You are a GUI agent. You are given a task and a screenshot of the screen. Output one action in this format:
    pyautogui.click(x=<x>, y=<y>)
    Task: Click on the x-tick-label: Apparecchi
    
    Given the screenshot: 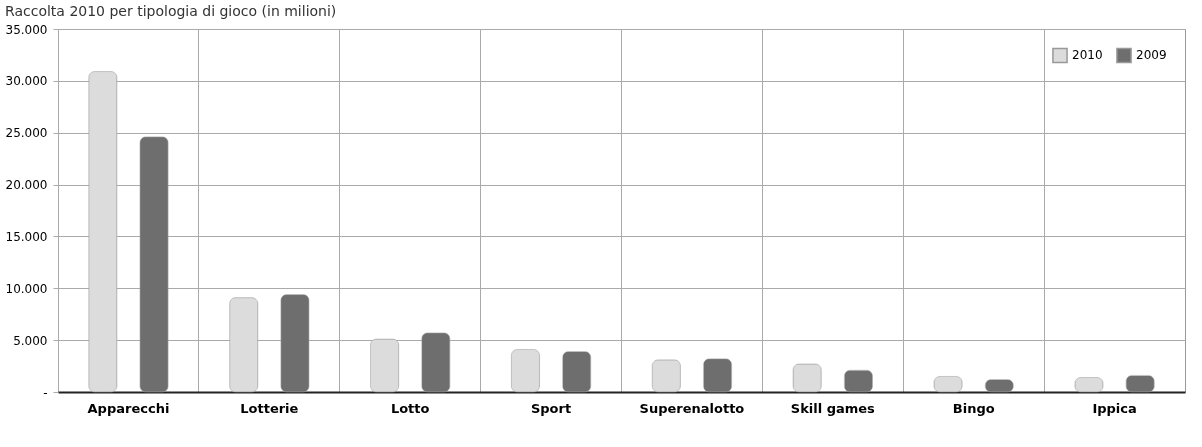 What is the action you would take?
    pyautogui.click(x=128, y=408)
    